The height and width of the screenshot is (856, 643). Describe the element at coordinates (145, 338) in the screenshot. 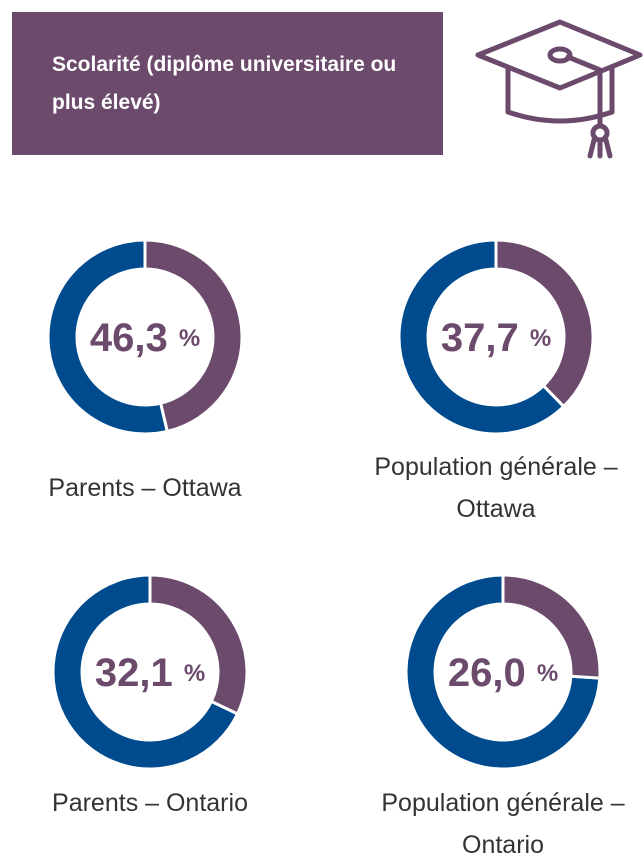

I see `value-label: 46,3 %` at that location.